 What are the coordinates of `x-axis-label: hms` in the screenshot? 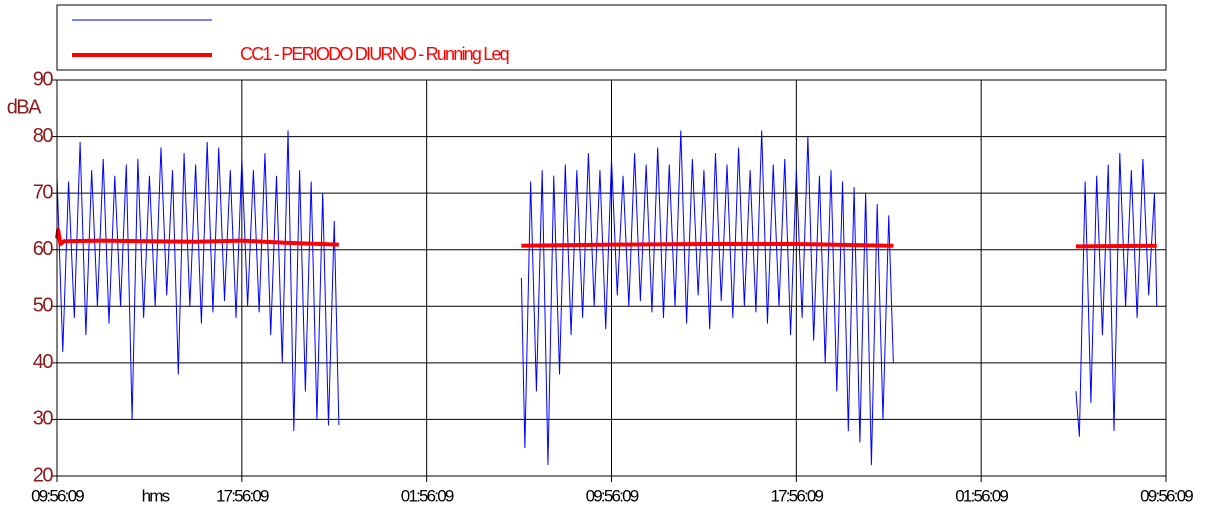 It's located at (156, 495).